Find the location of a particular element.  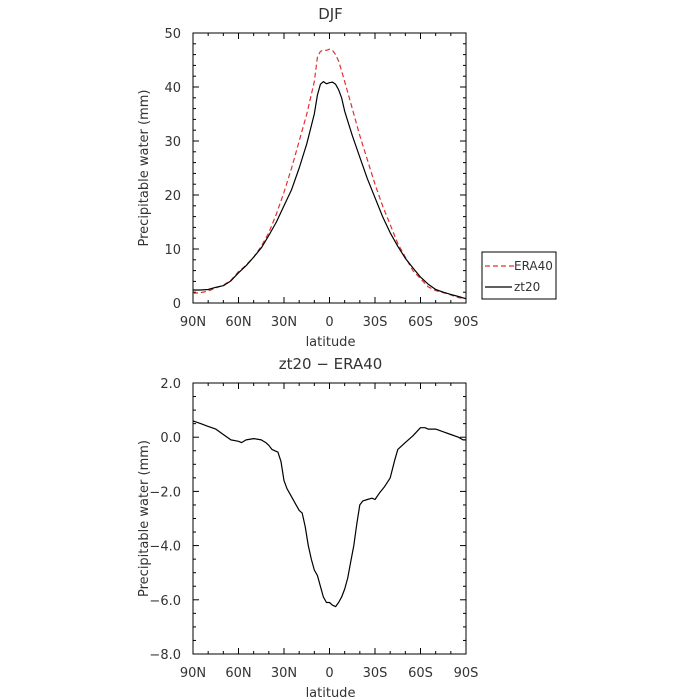

legend: ERA40 zt20 is located at coordinates (519, 275).